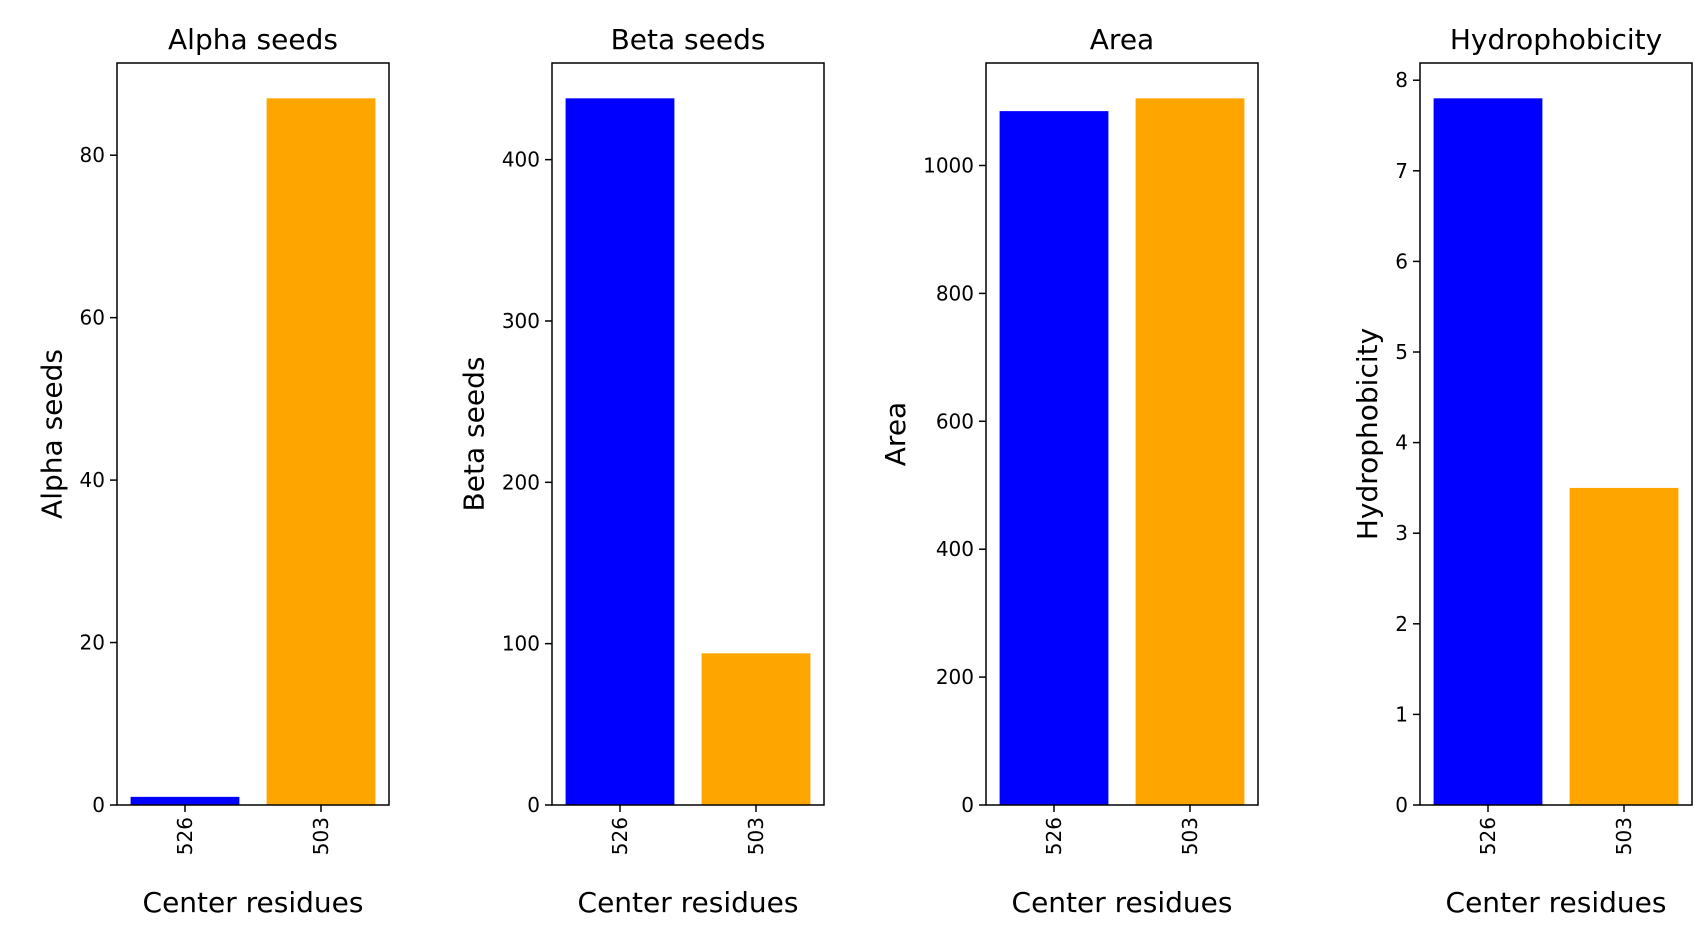 The image size is (1706, 937). What do you see at coordinates (1556, 39) in the screenshot?
I see `subplot-title: Hydrophobicity` at bounding box center [1556, 39].